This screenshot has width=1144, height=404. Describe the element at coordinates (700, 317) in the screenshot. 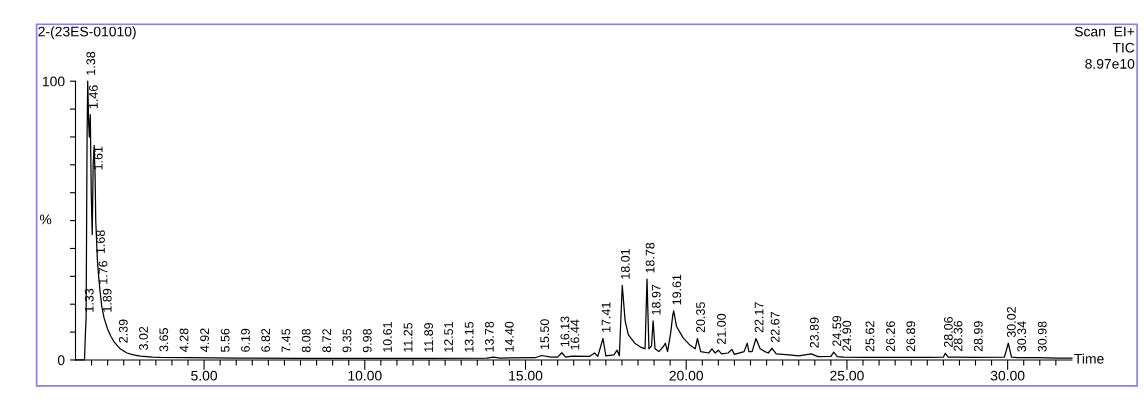

I see `annotation: 20.35` at that location.